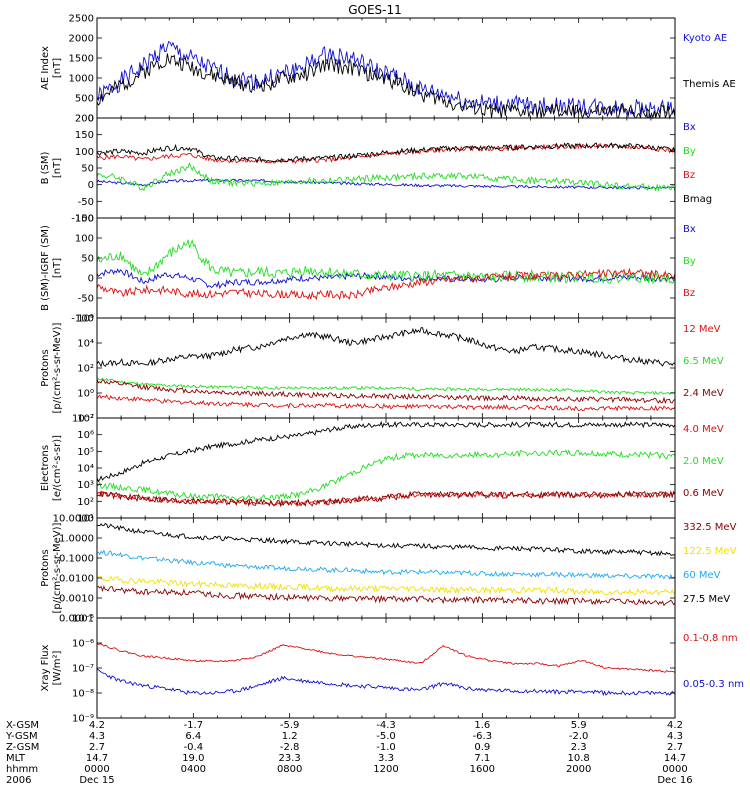 The image size is (750, 800). I want to click on x-axis-value: -5.0, so click(386, 736).